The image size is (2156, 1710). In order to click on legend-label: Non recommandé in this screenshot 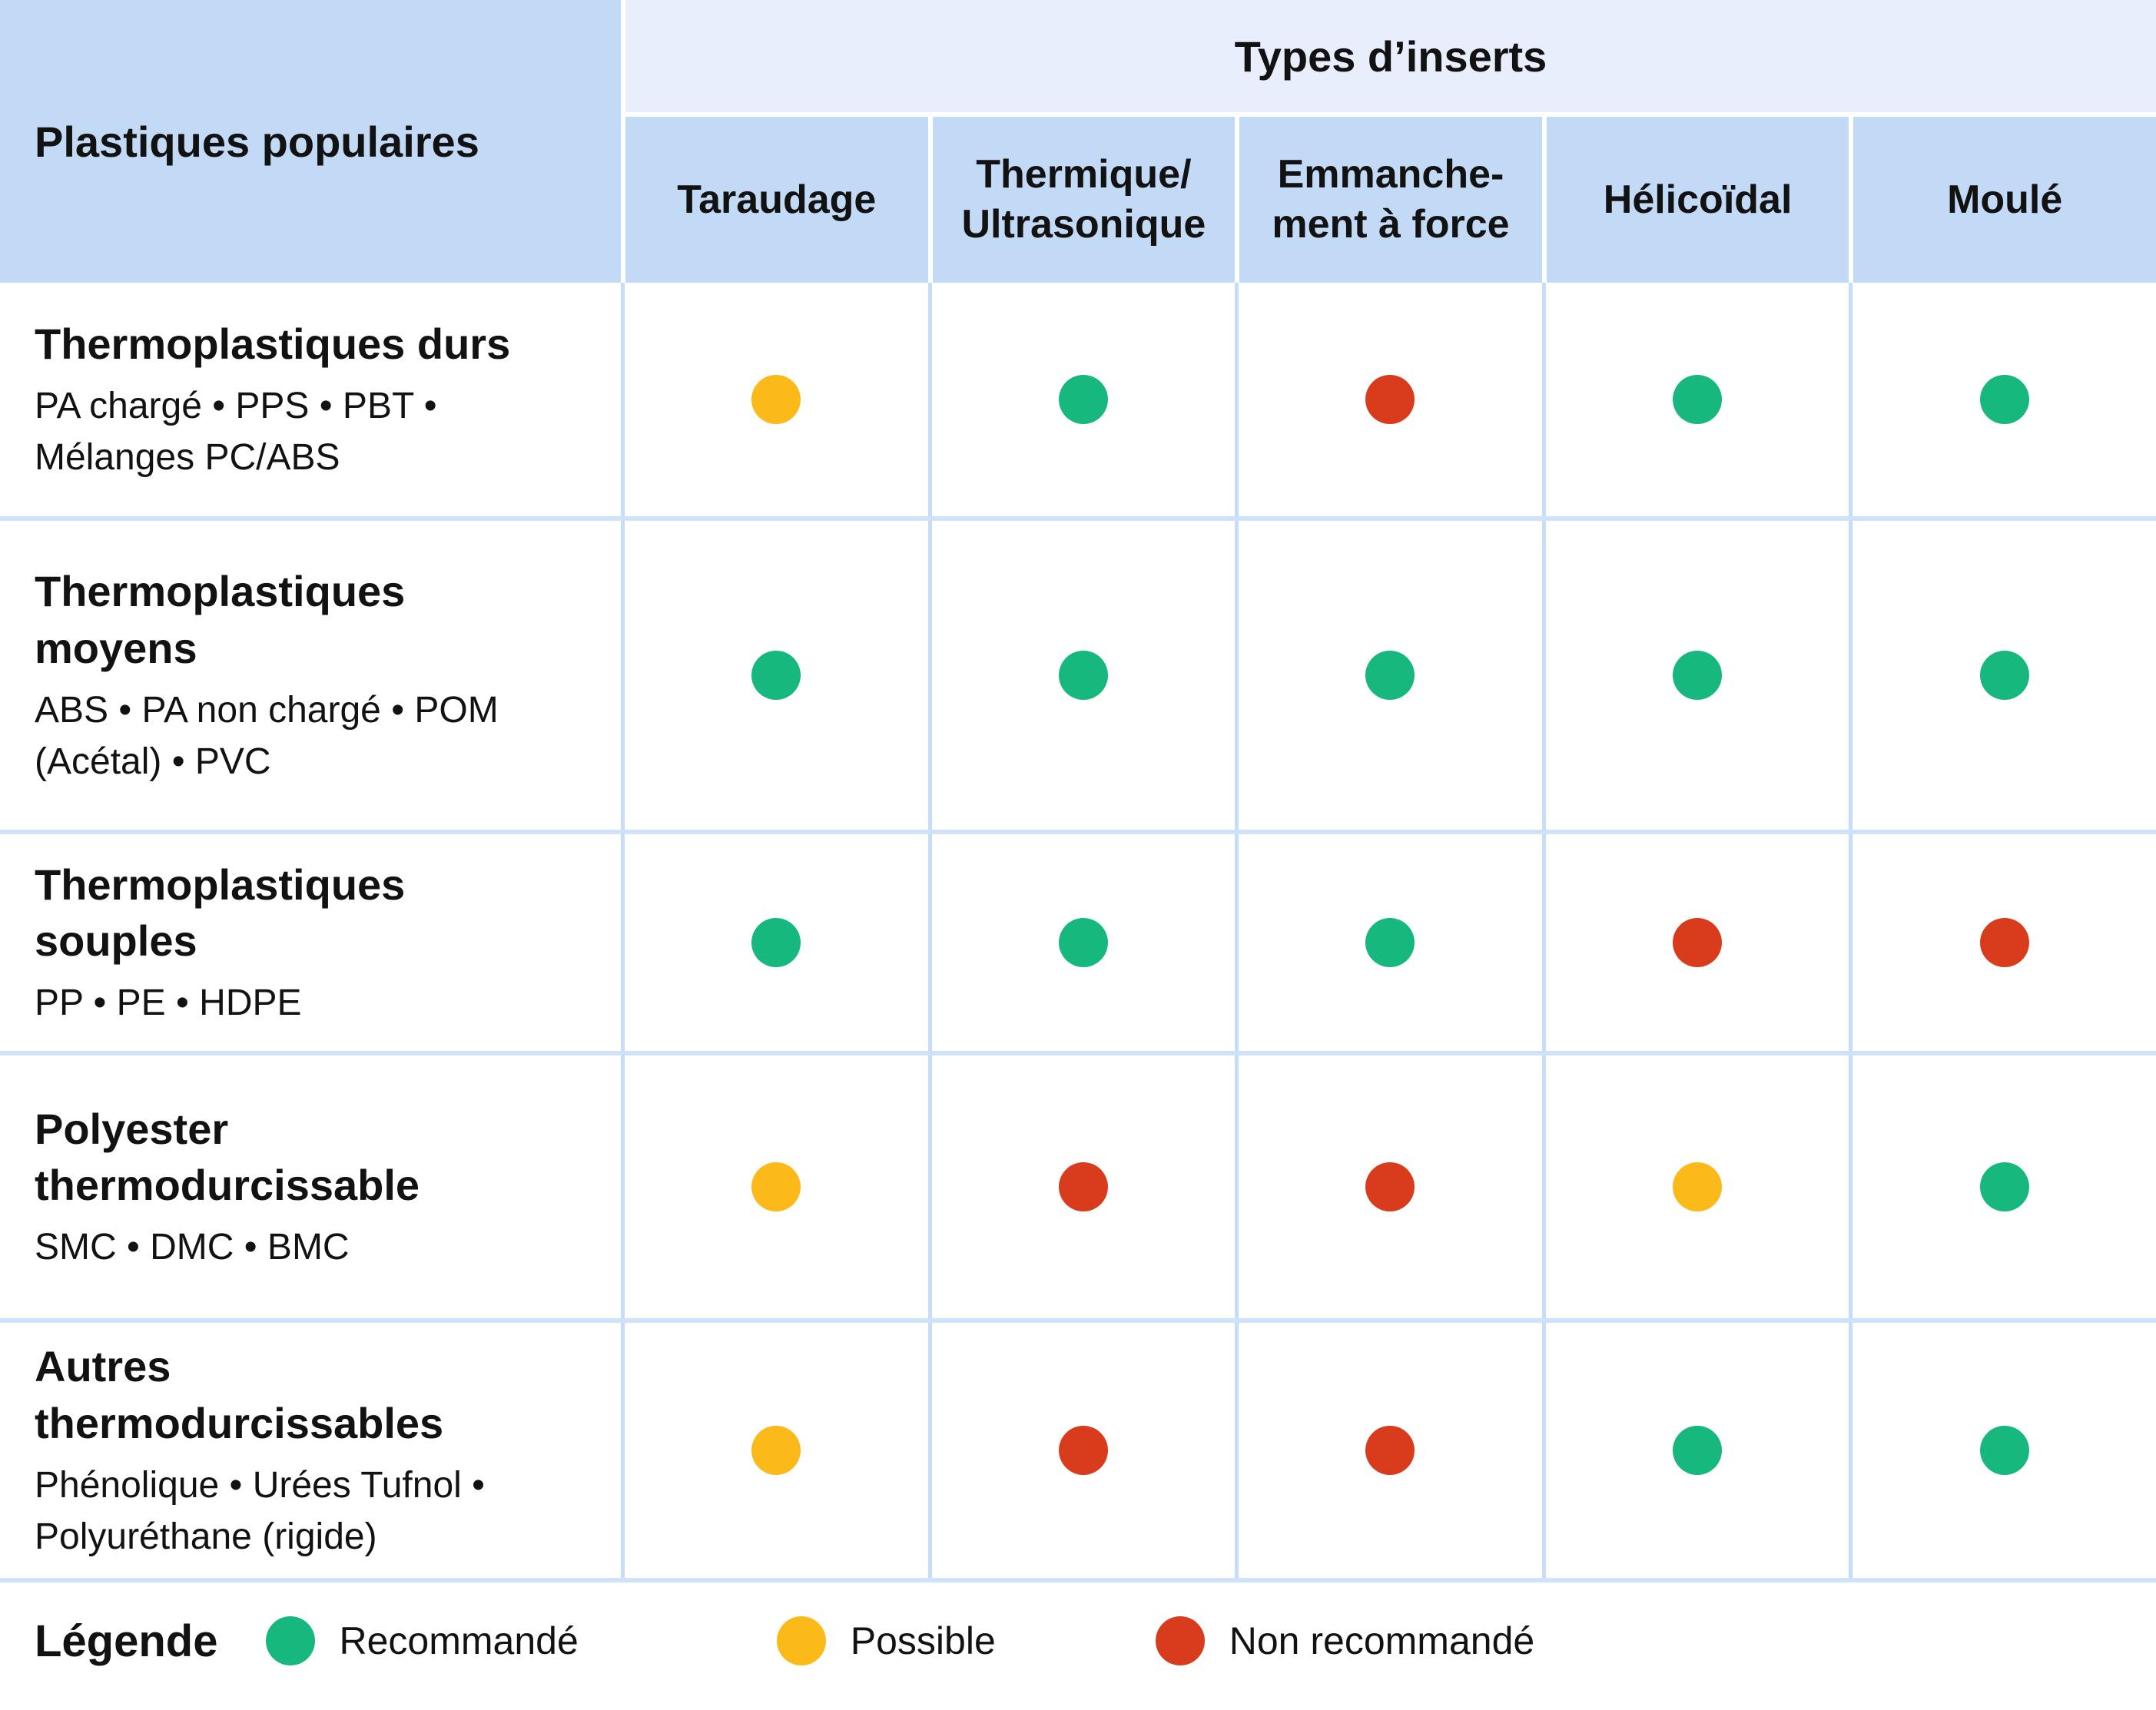, I will do `click(1382, 1640)`.